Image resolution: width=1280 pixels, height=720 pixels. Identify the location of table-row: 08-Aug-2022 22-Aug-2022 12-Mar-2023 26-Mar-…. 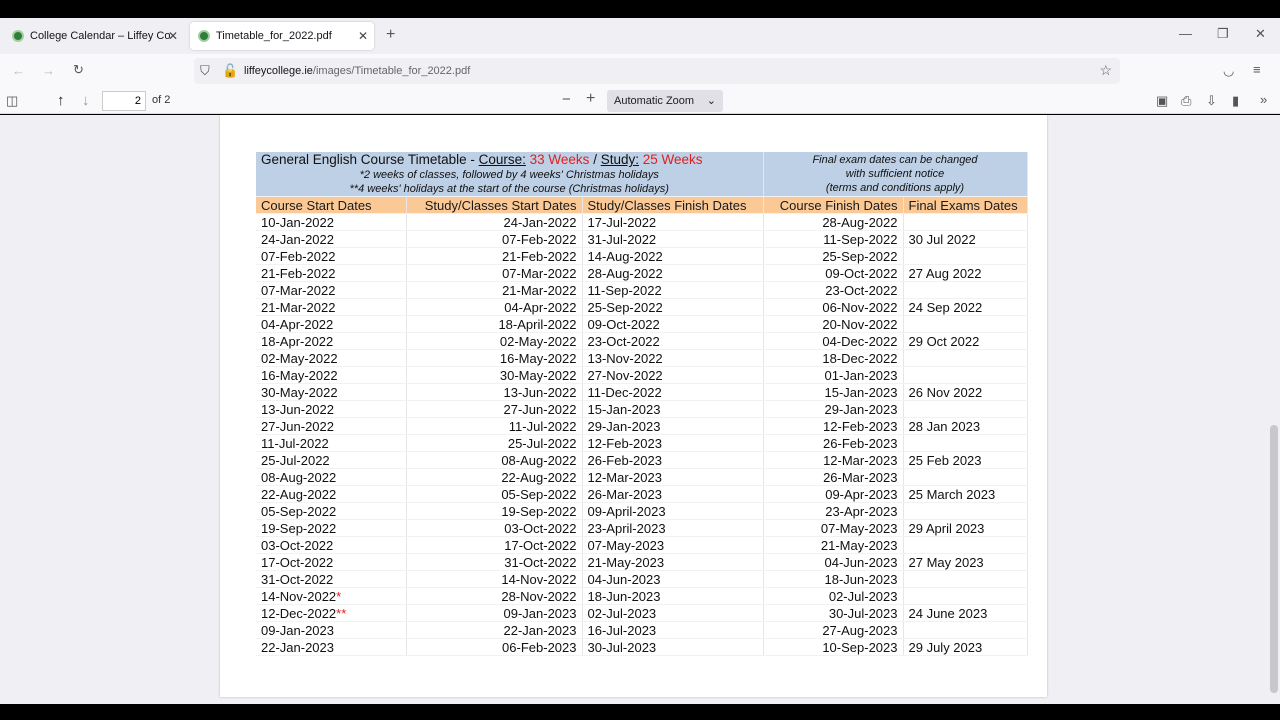
(642, 477).